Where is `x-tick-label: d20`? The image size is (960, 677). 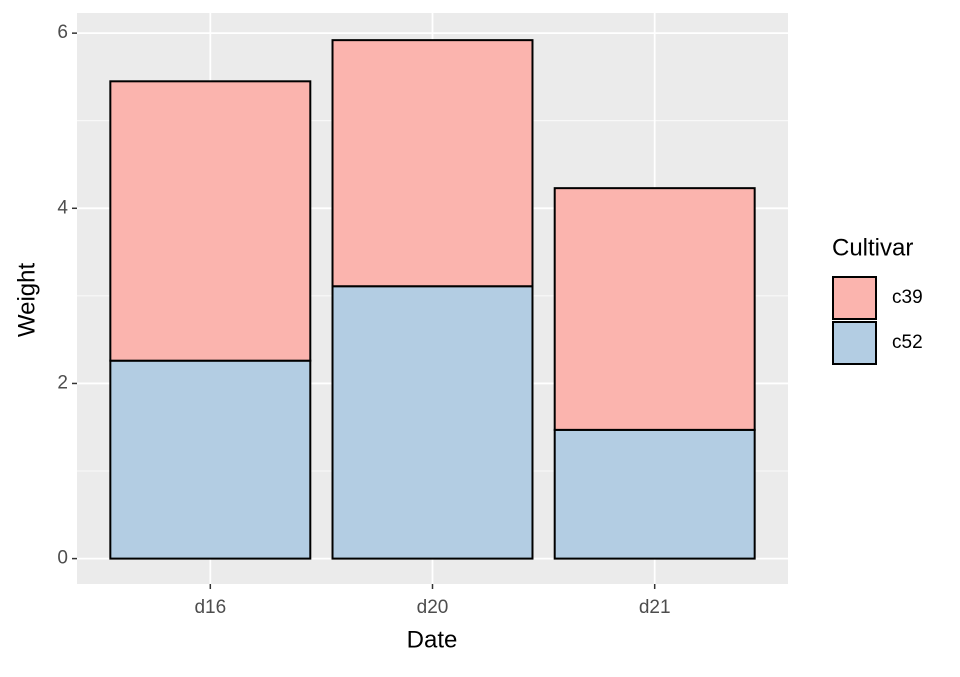
x-tick-label: d20 is located at coordinates (433, 607).